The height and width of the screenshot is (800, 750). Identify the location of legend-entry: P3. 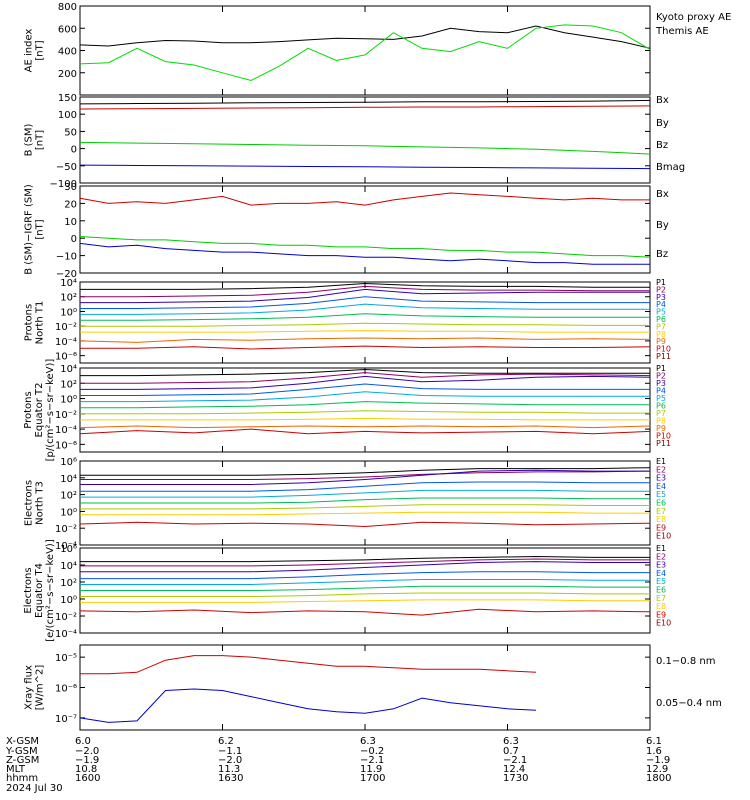
(661, 297).